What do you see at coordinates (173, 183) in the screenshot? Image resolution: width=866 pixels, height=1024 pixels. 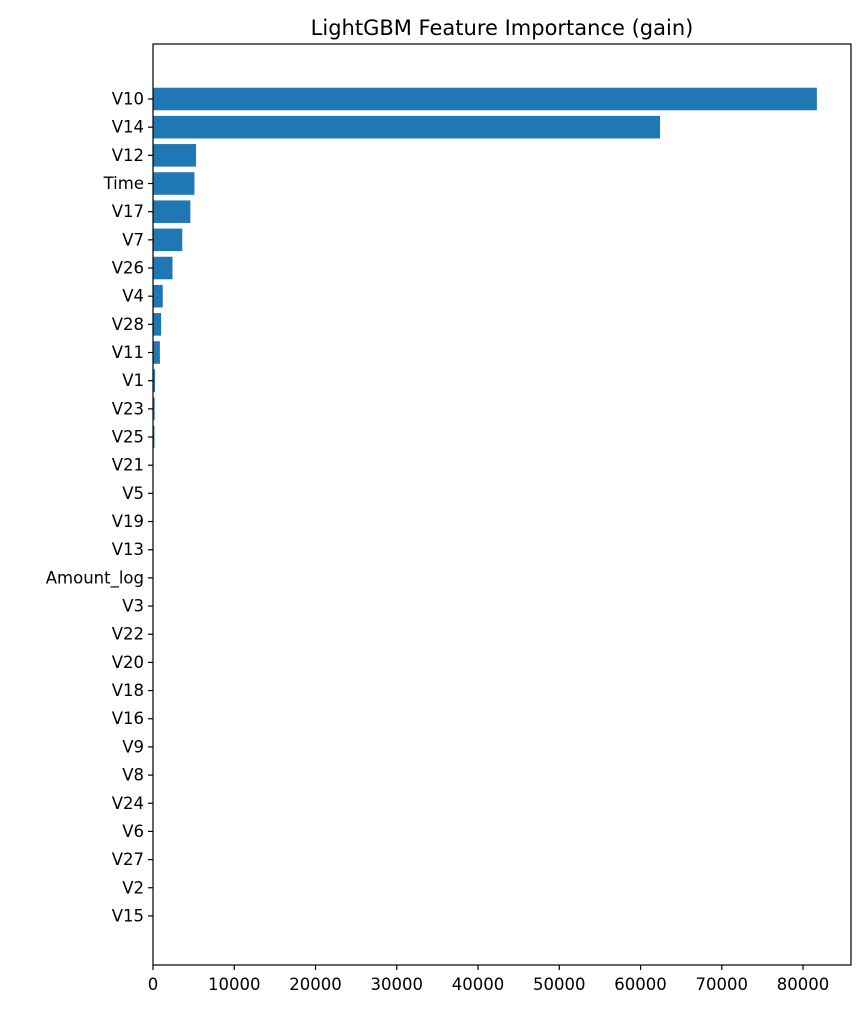 I see `bar-time` at bounding box center [173, 183].